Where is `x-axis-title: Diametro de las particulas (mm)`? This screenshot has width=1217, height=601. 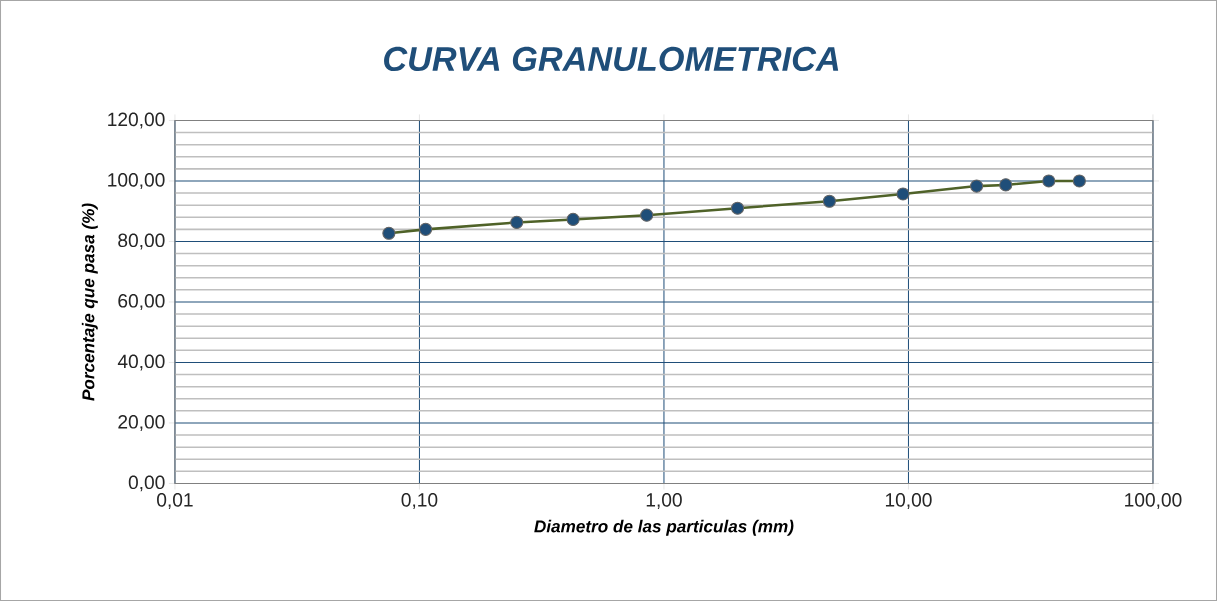
x-axis-title: Diametro de las particulas (mm) is located at coordinates (664, 527).